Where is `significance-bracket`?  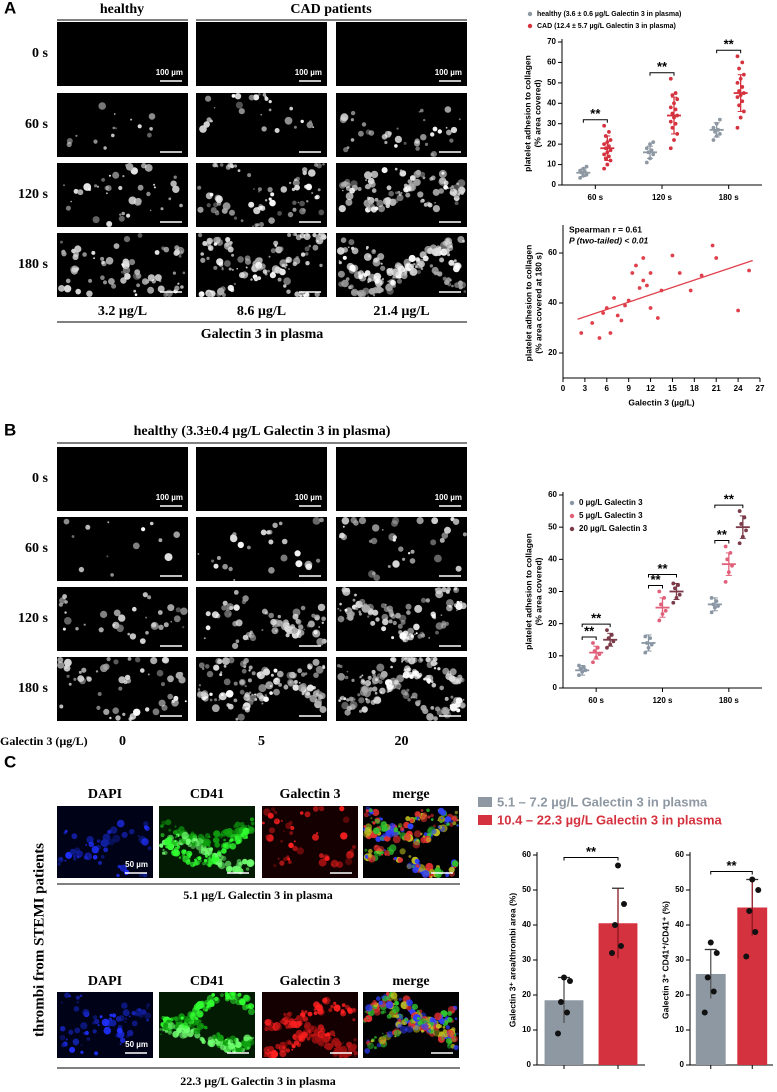
significance-bracket is located at coordinates (591, 859).